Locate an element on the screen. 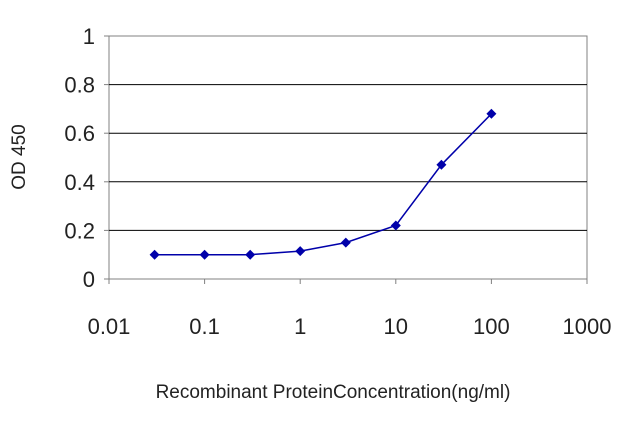 Image resolution: width=640 pixels, height=427 pixels. y-tick-label: 0.2 is located at coordinates (79, 230).